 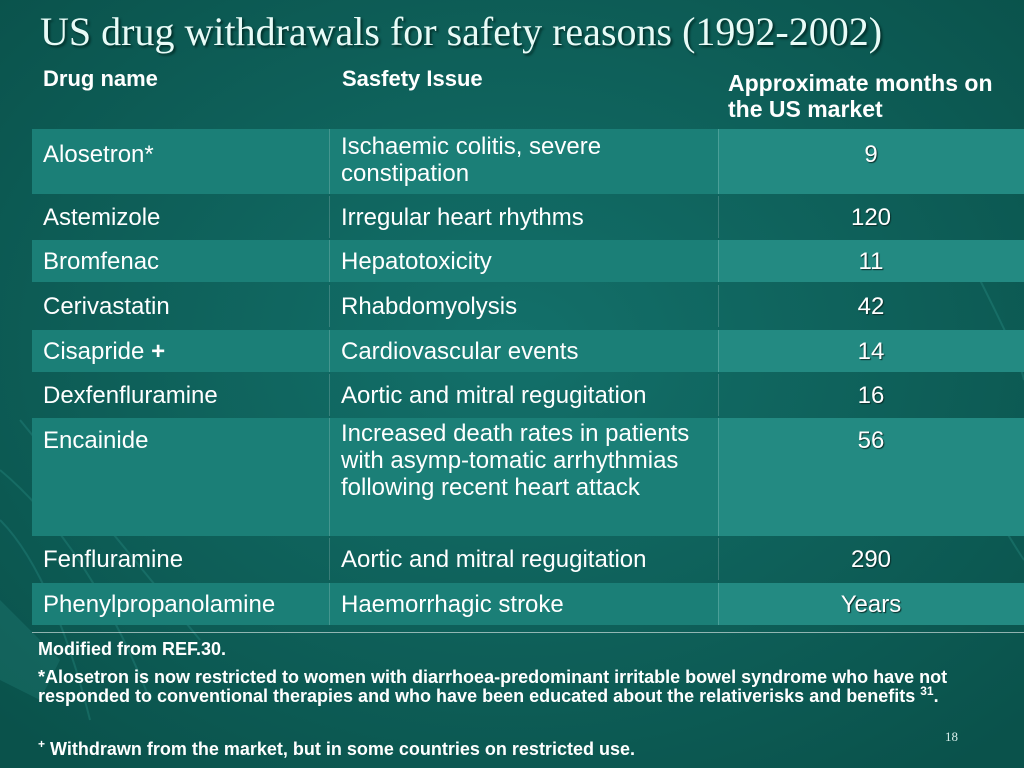 I want to click on safety-issue: Irregular heart rhythms, so click(x=462, y=217).